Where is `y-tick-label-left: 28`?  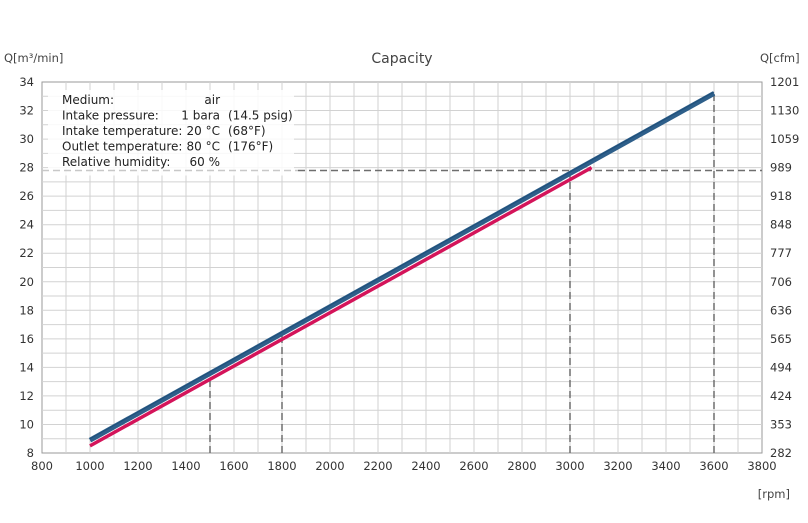 y-tick-label-left: 28 is located at coordinates (26, 168).